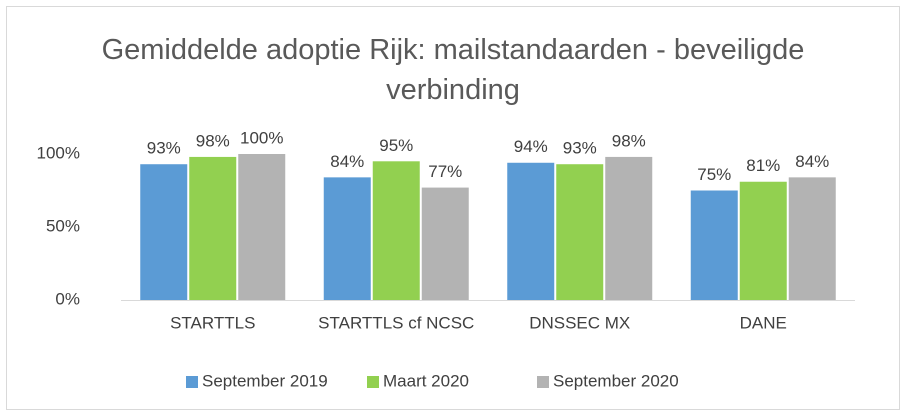 The width and height of the screenshot is (907, 417). What do you see at coordinates (531, 146) in the screenshot?
I see `data-label: 94%` at bounding box center [531, 146].